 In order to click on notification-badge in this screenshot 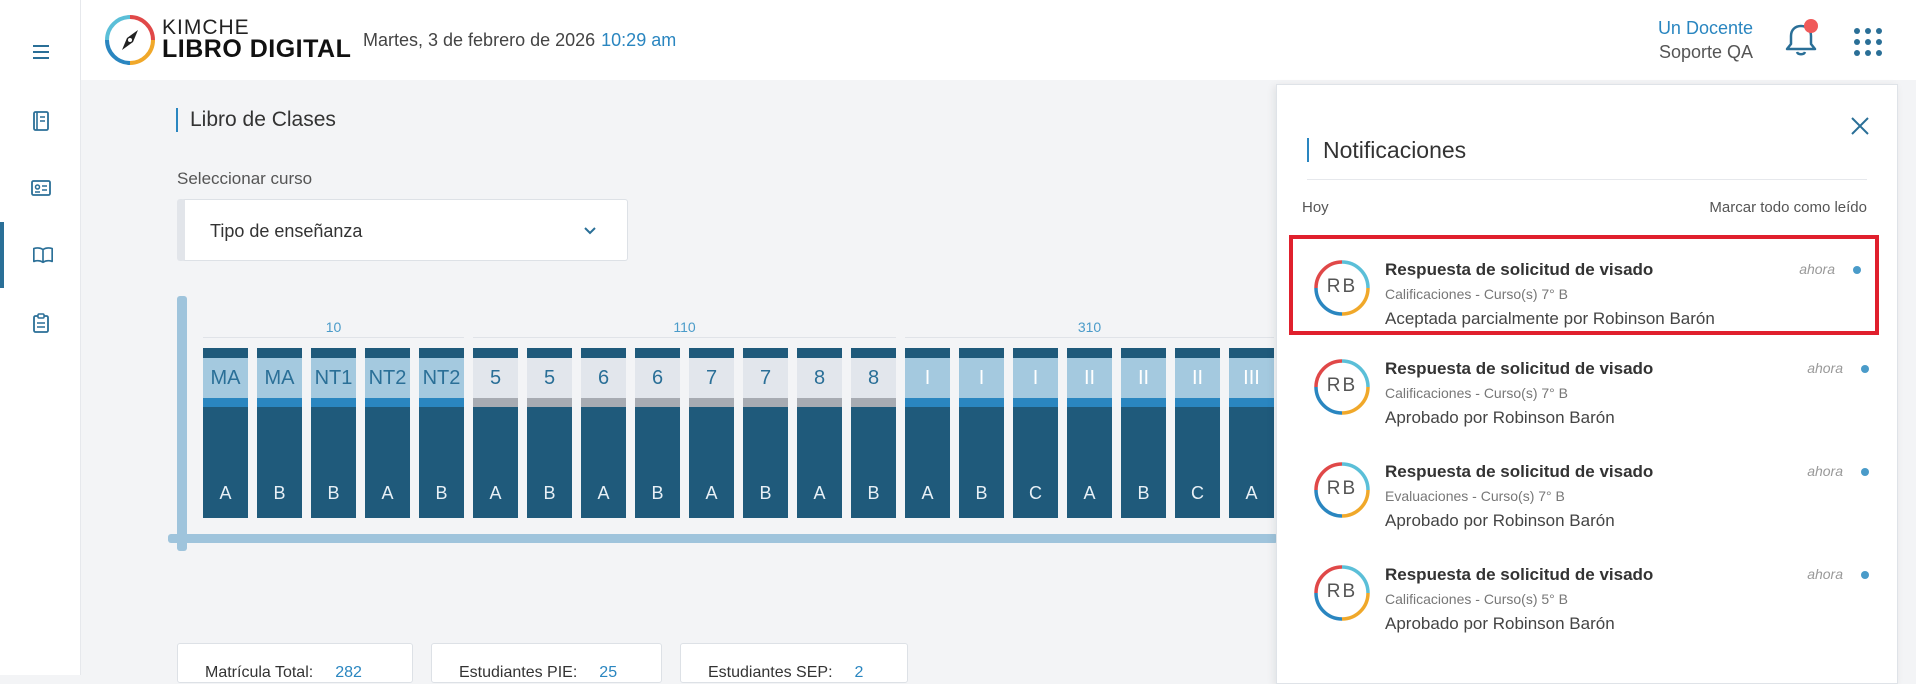, I will do `click(1811, 26)`.